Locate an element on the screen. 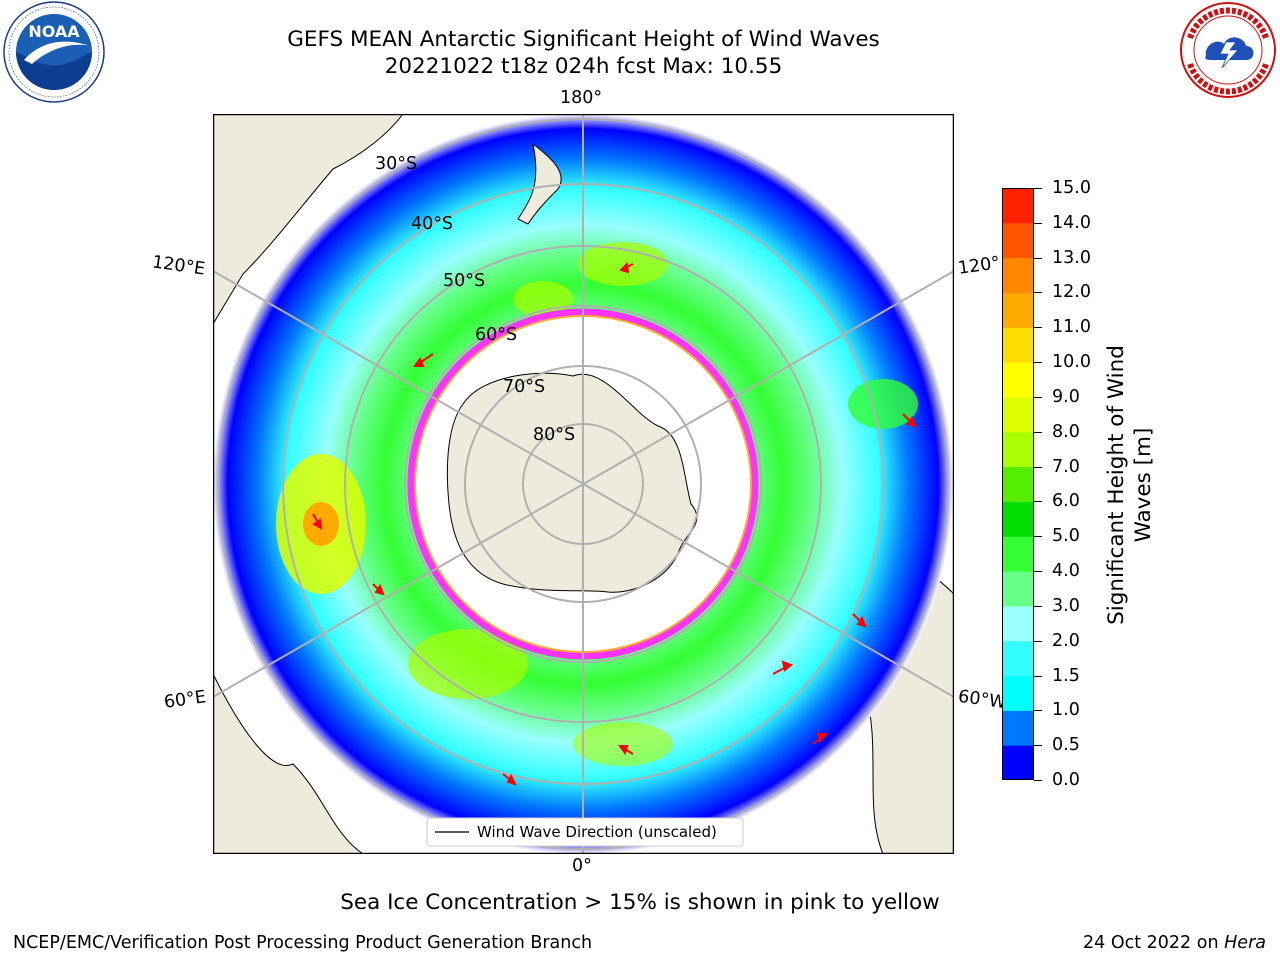 The height and width of the screenshot is (960, 1280). nws-logo is located at coordinates (1228, 50).